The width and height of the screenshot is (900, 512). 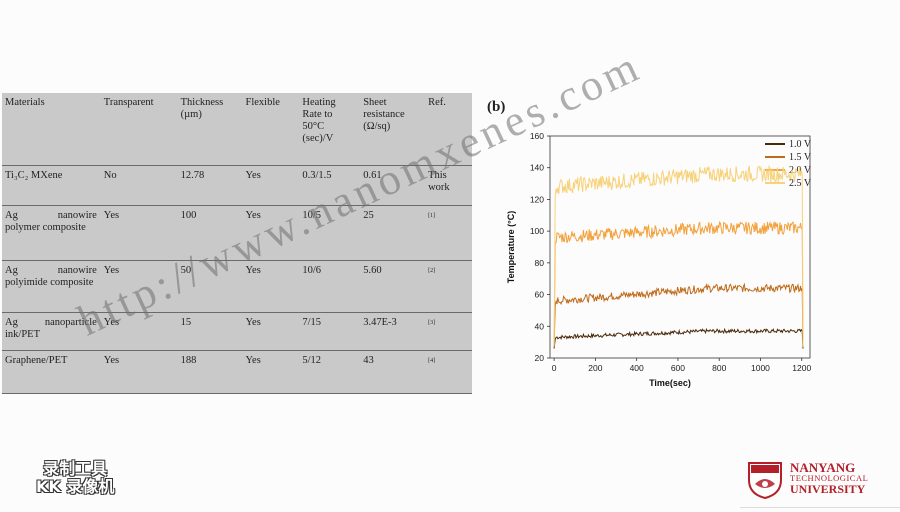 What do you see at coordinates (820, 507) in the screenshot?
I see `footer-divider` at bounding box center [820, 507].